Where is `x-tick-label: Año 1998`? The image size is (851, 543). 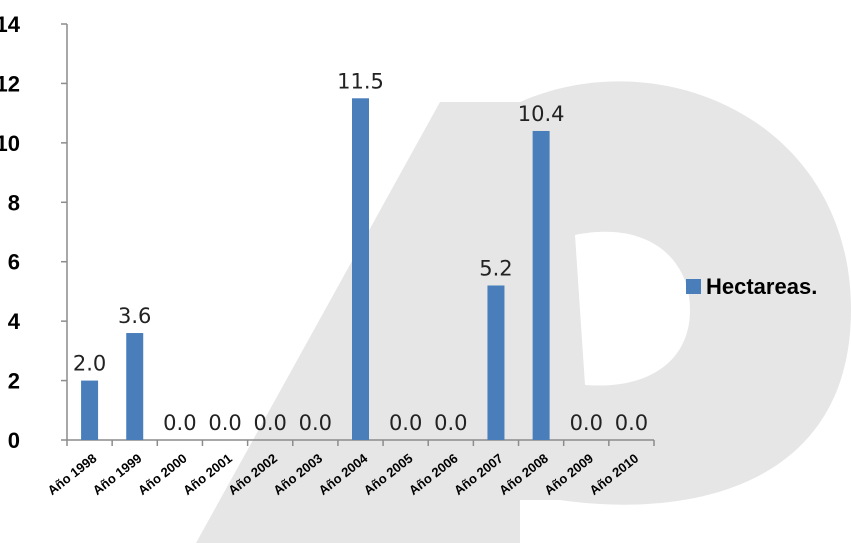
x-tick-label: Año 1998 is located at coordinates (72, 474).